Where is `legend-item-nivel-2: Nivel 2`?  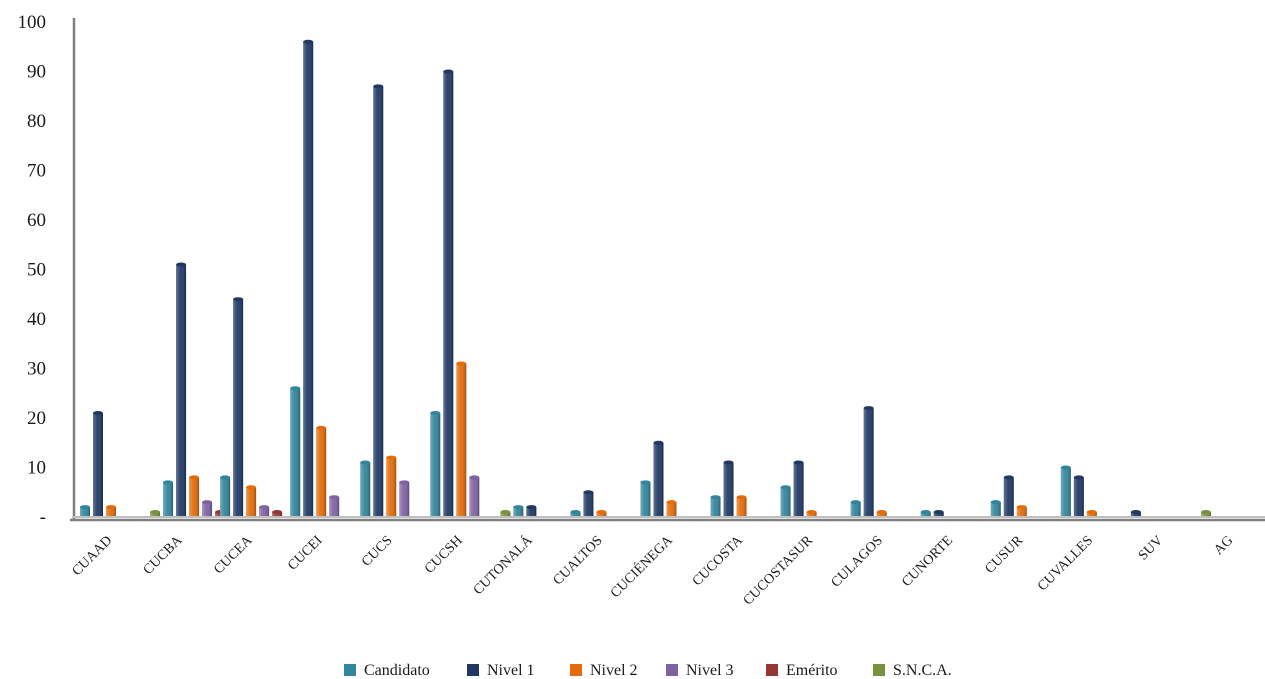 legend-item-nivel-2: Nivel 2 is located at coordinates (604, 670).